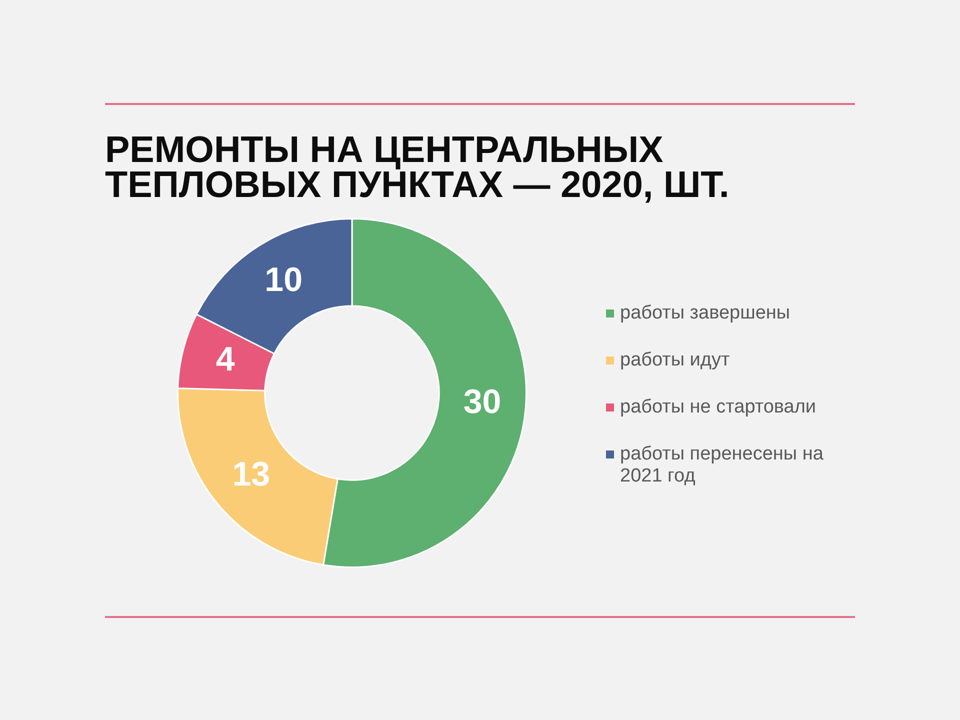  I want to click on data-label: 13, so click(251, 474).